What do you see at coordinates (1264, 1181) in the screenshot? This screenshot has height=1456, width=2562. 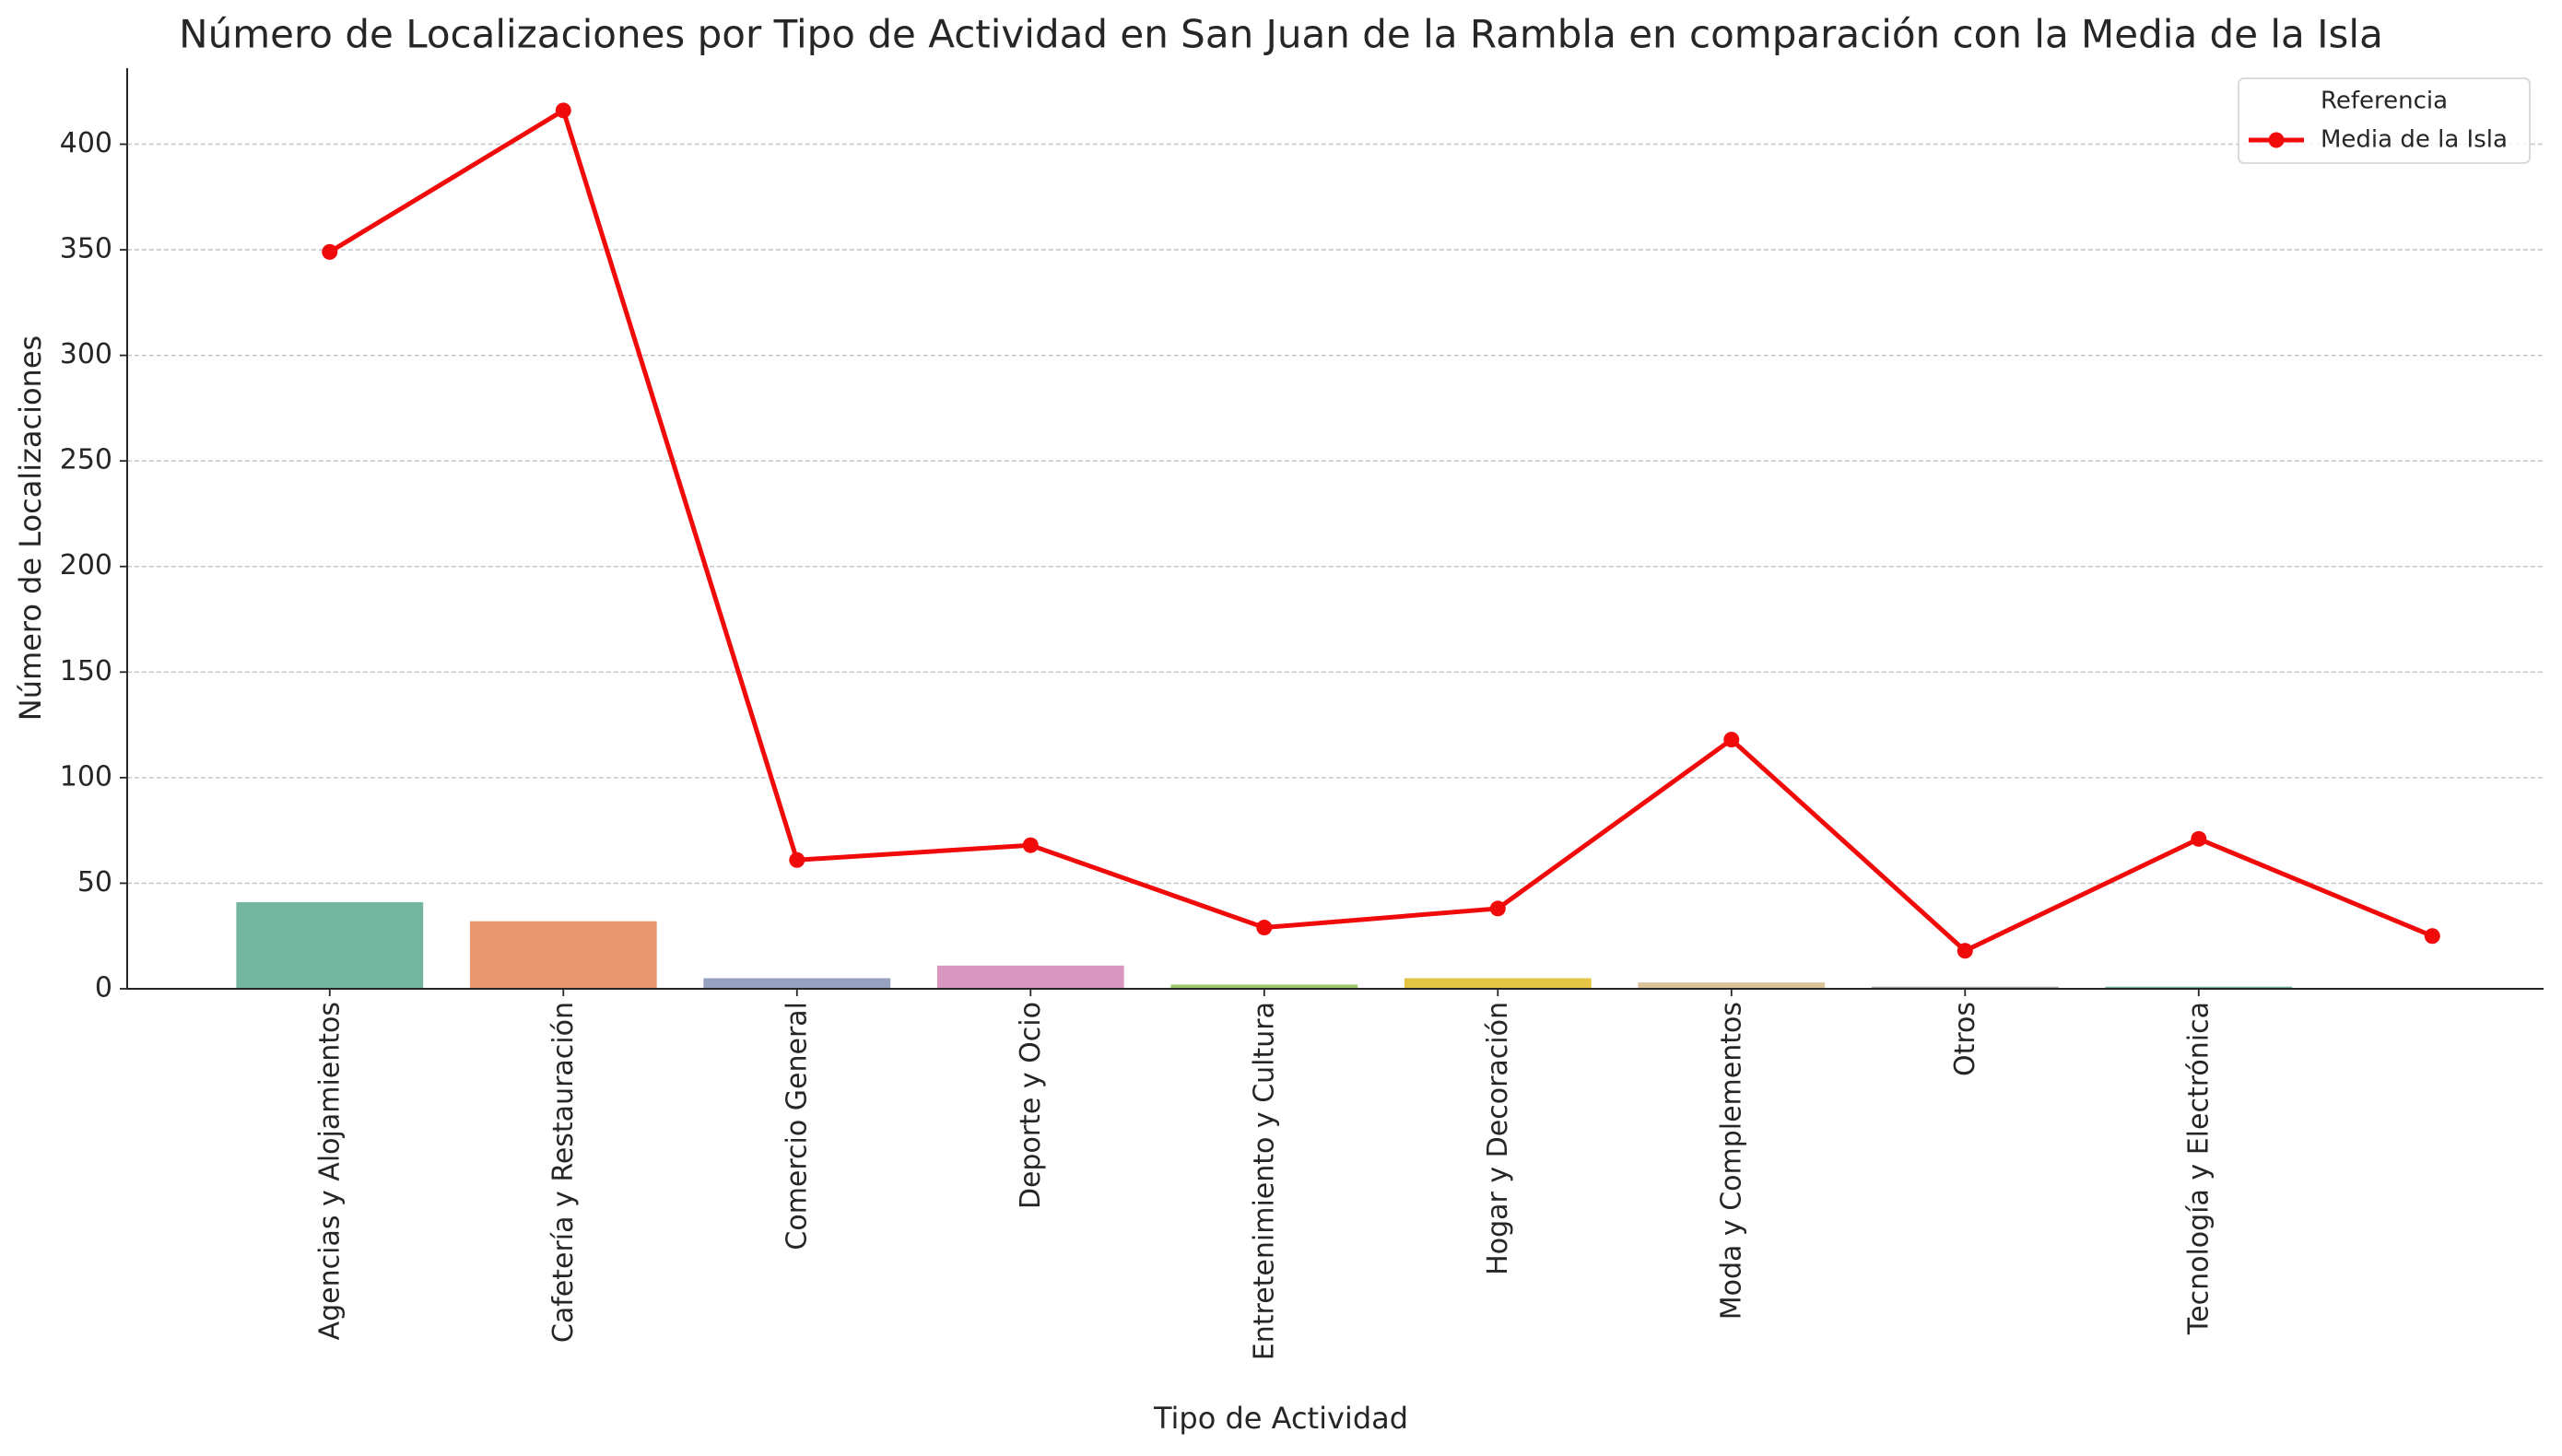 I see `x-tick-label: Entretenimiento y Cultura` at bounding box center [1264, 1181].